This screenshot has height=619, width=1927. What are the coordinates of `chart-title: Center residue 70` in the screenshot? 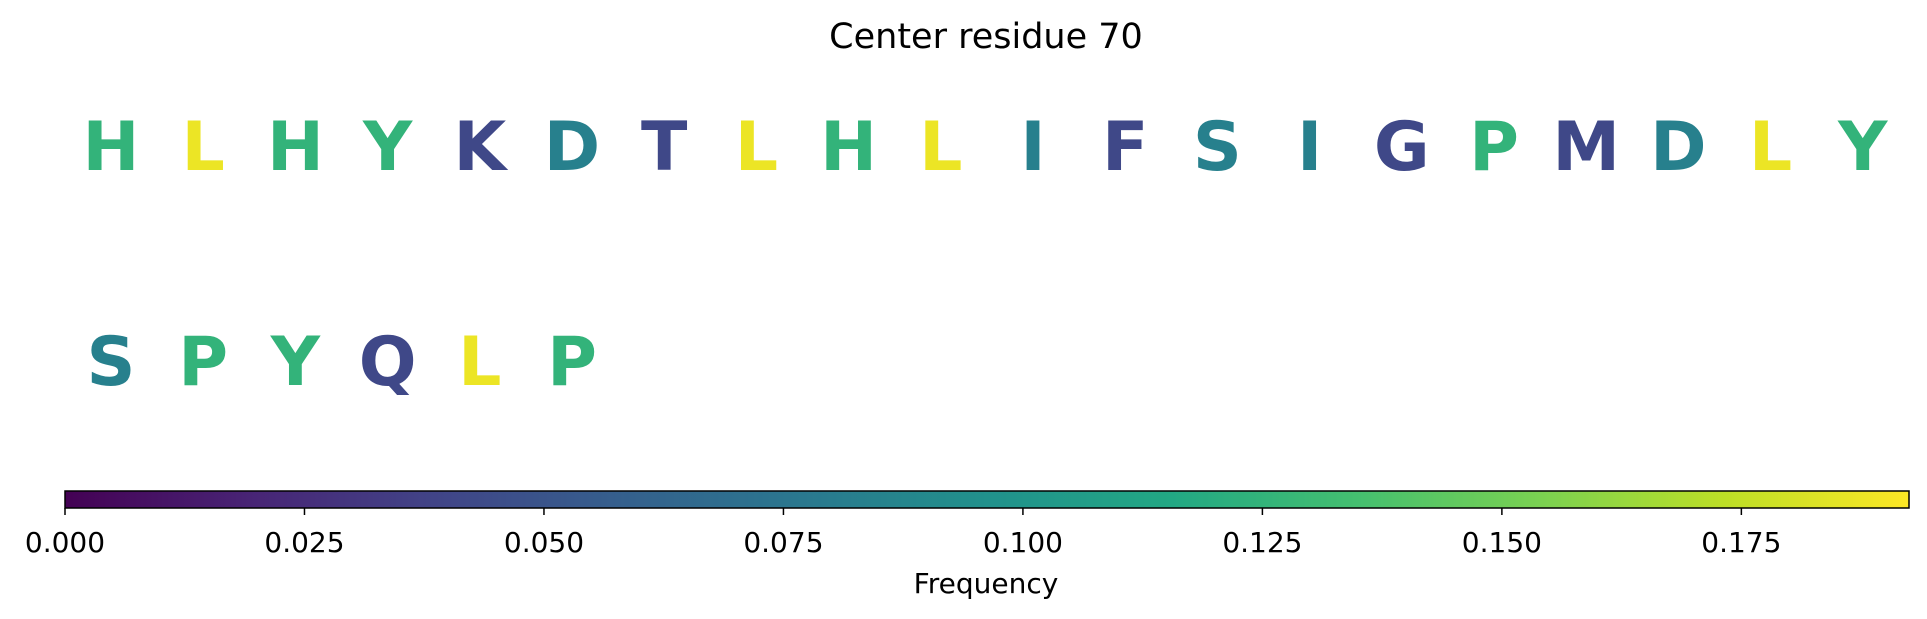 It's located at (986, 37).